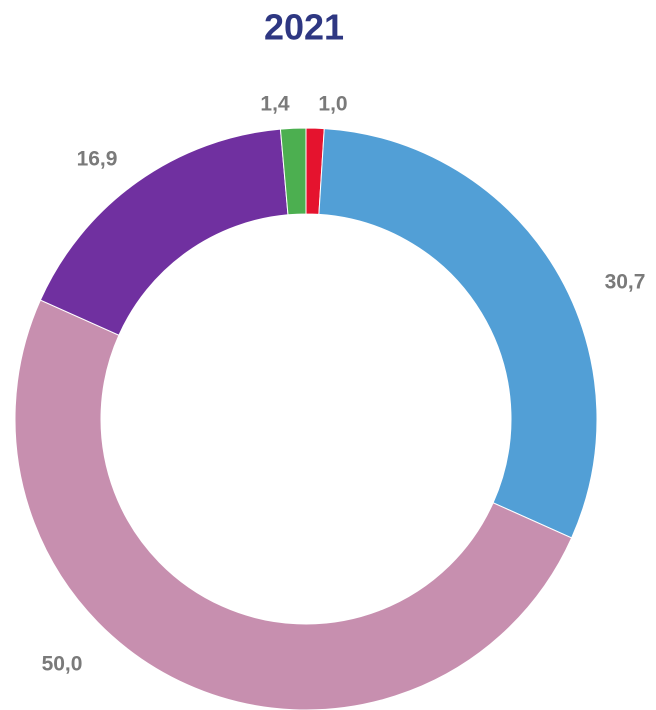 The image size is (656, 710). What do you see at coordinates (625, 282) in the screenshot?
I see `data-label: 30,7` at bounding box center [625, 282].